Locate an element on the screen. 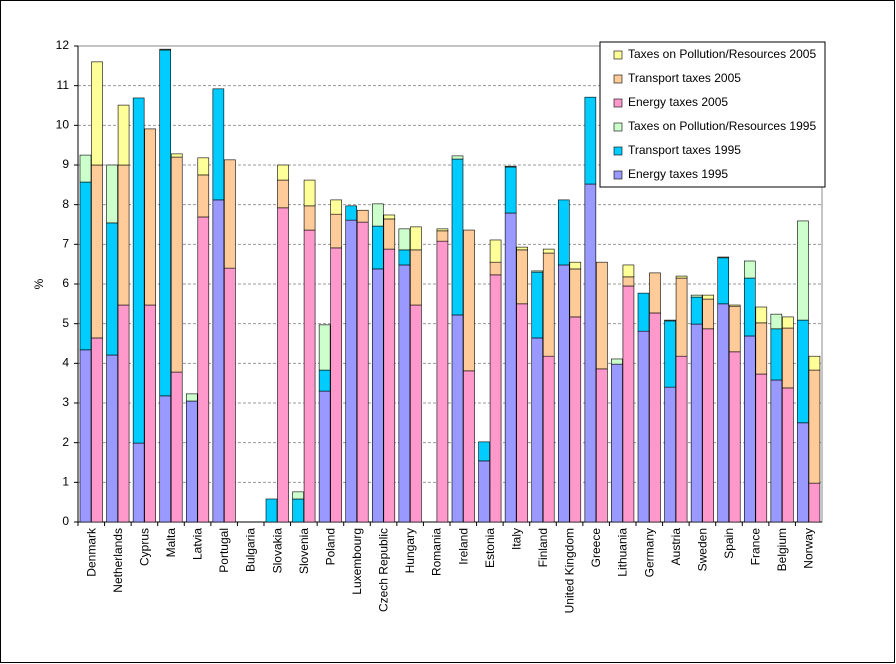 Image resolution: width=896 pixels, height=664 pixels. y-axis-label: % is located at coordinates (39, 283).